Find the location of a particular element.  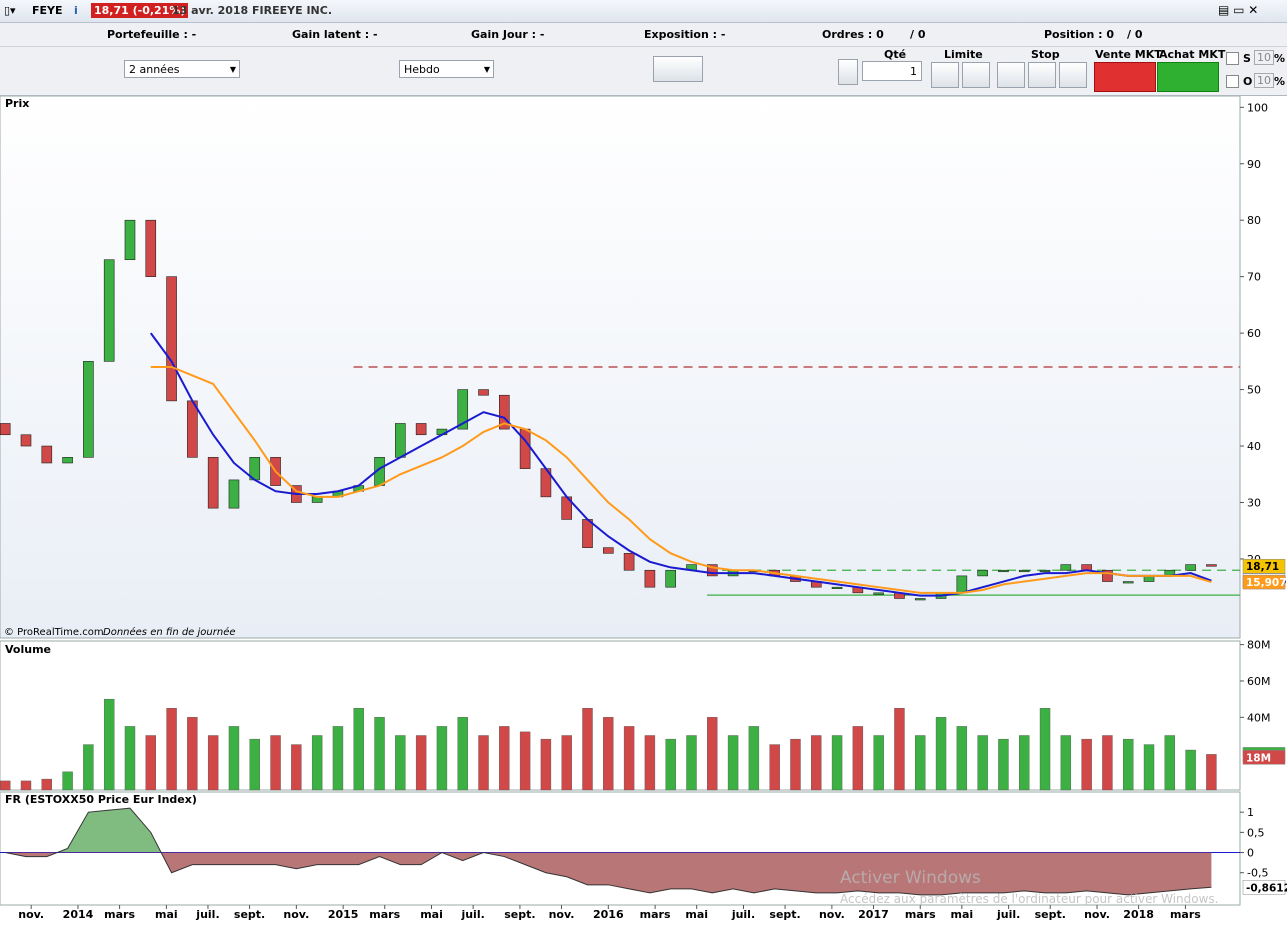

x-tick-label: 2016 is located at coordinates (608, 914).